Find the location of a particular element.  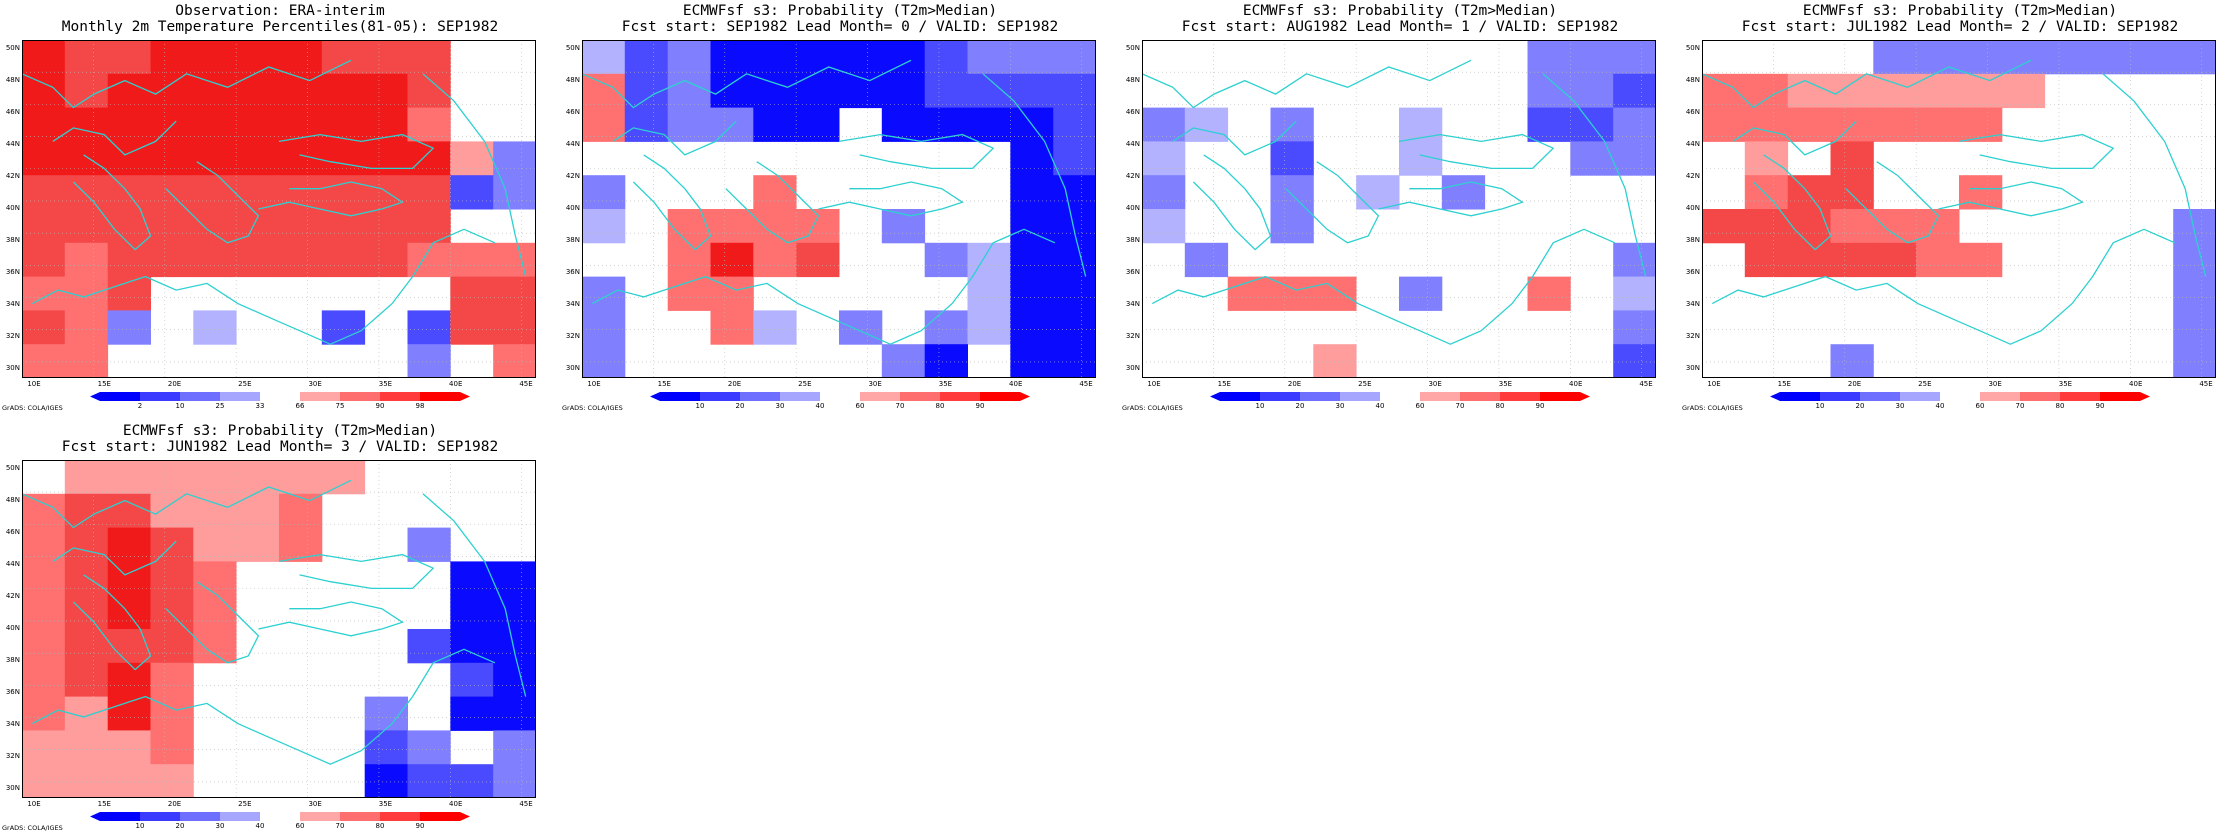

colorbar-tick-label: 20 is located at coordinates (740, 406).